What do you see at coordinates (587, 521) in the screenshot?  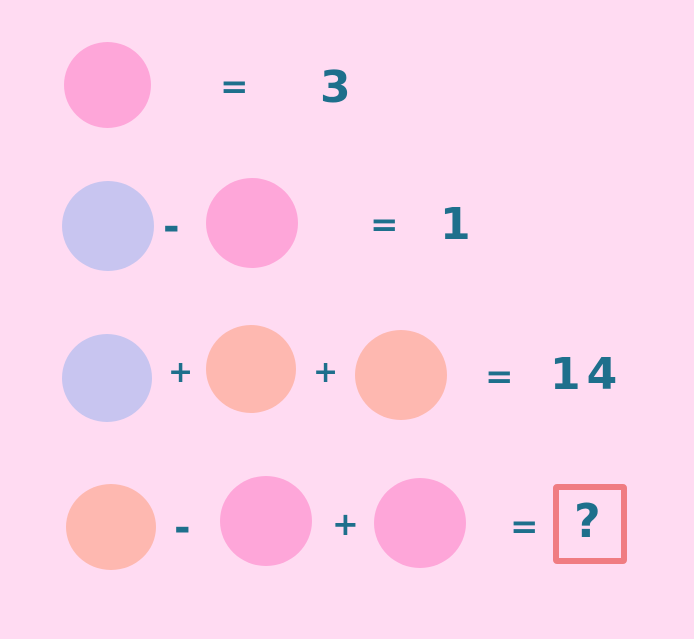 I see `unknown-result: ?` at bounding box center [587, 521].